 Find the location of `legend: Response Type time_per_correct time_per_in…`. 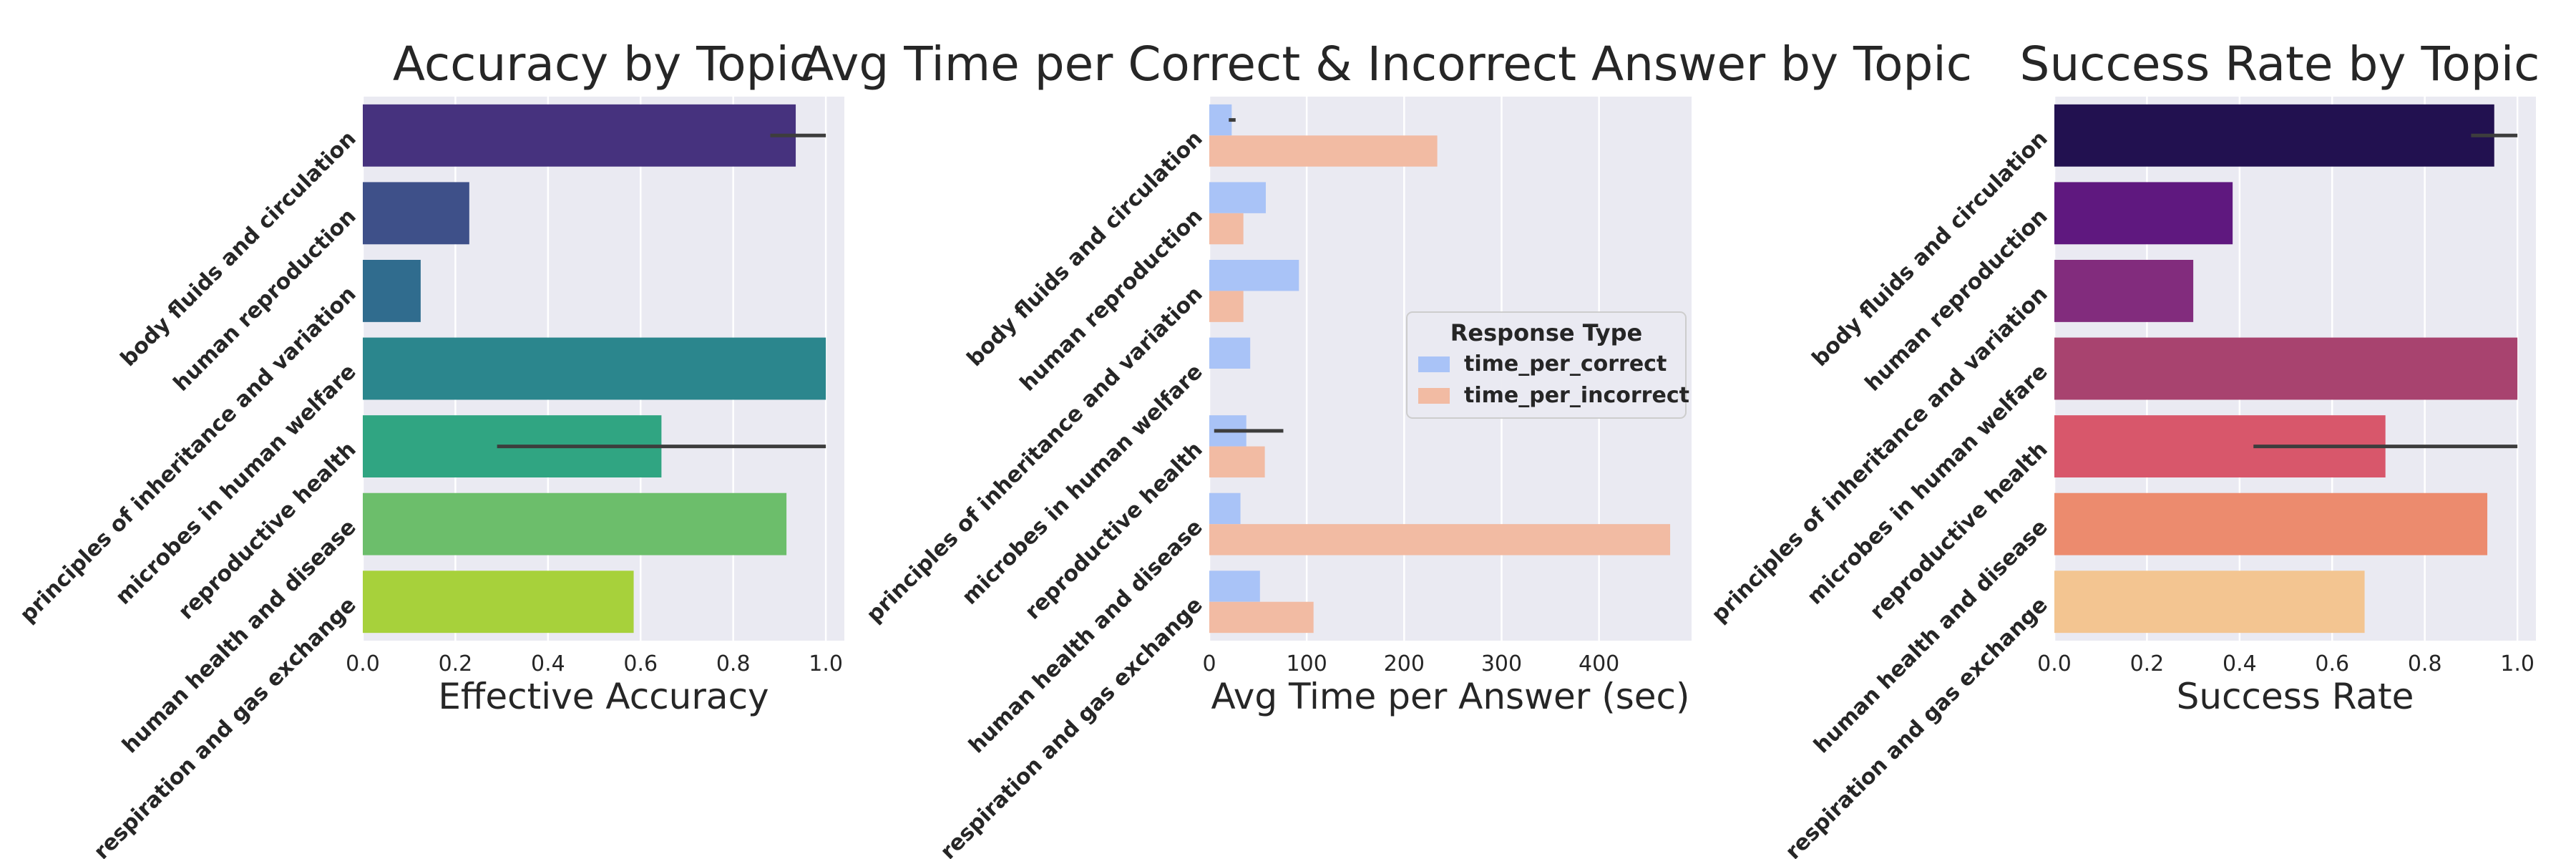

legend: Response Type time_per_correct time_per_in… is located at coordinates (1547, 365).